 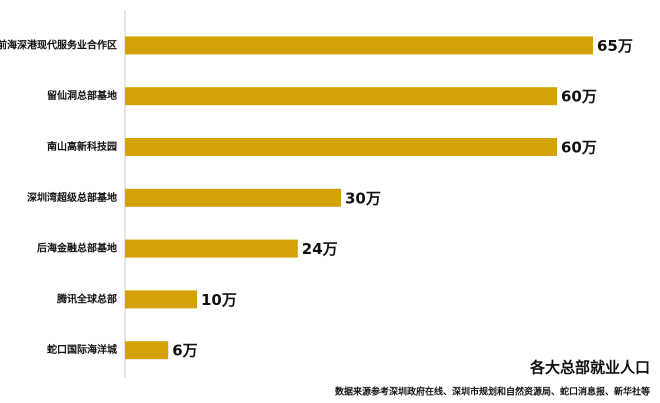 I want to click on source-note: 数据来源参考深圳政府在线、深圳市规划和自然资源局、蛇口消息报、新华社等, so click(x=492, y=392).